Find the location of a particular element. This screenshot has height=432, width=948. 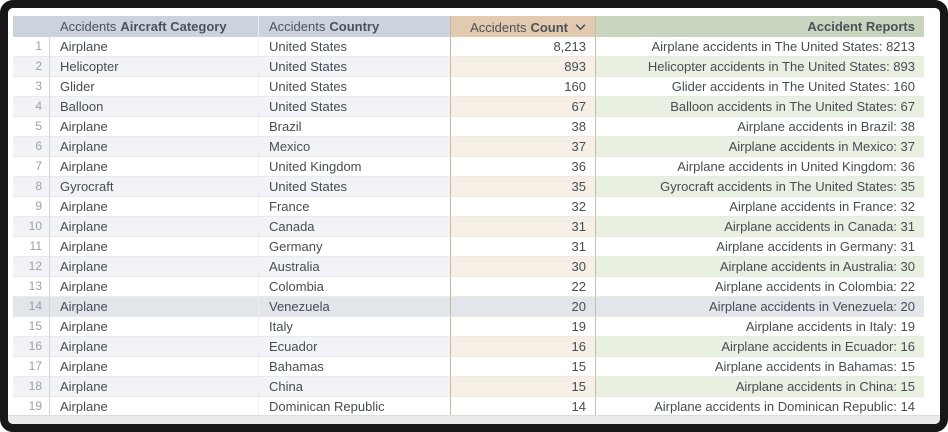

cell-count: 38 is located at coordinates (522, 127).